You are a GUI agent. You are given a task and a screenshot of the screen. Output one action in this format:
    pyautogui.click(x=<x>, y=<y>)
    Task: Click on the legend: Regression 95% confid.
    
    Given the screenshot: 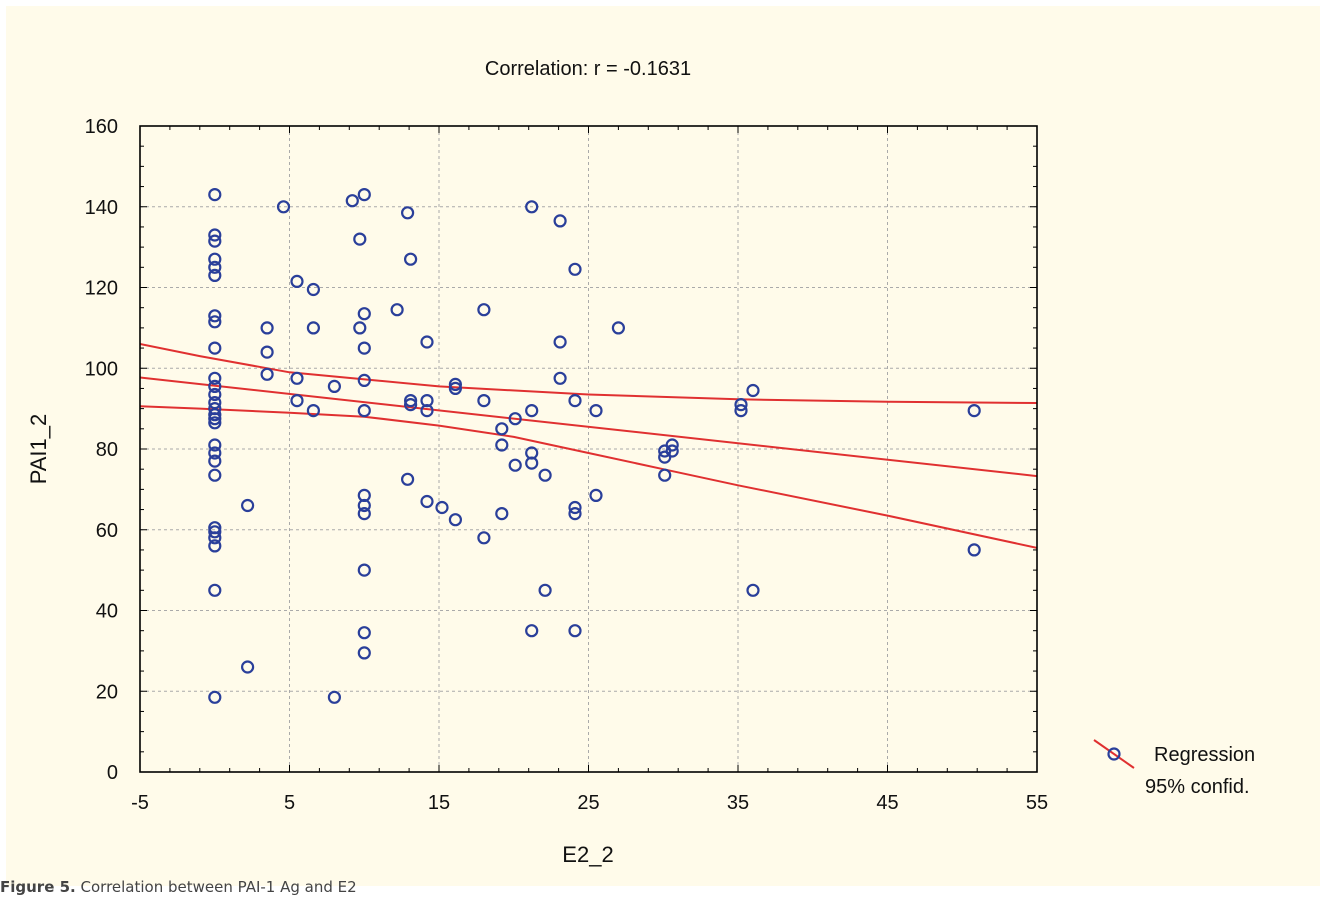 What is the action you would take?
    pyautogui.click(x=1174, y=768)
    